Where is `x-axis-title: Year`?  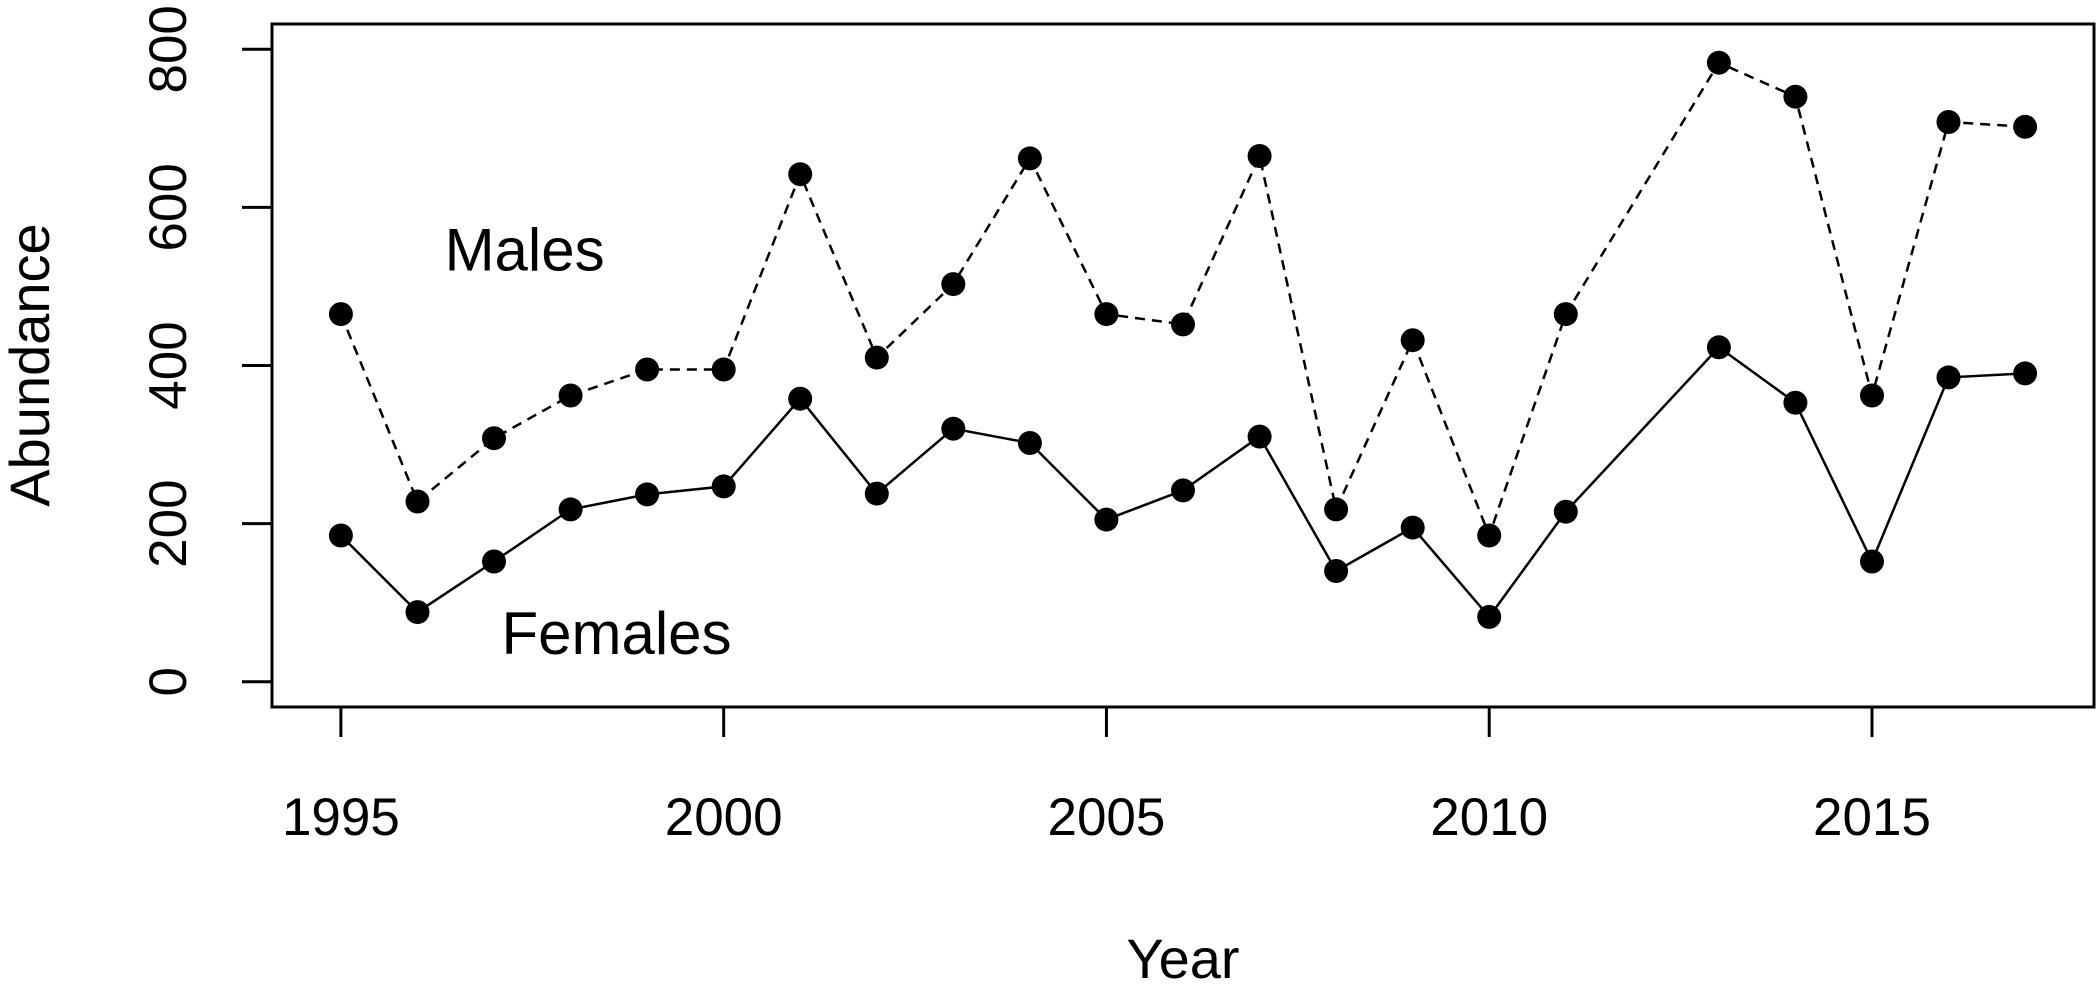
x-axis-title: Year is located at coordinates (1182, 955).